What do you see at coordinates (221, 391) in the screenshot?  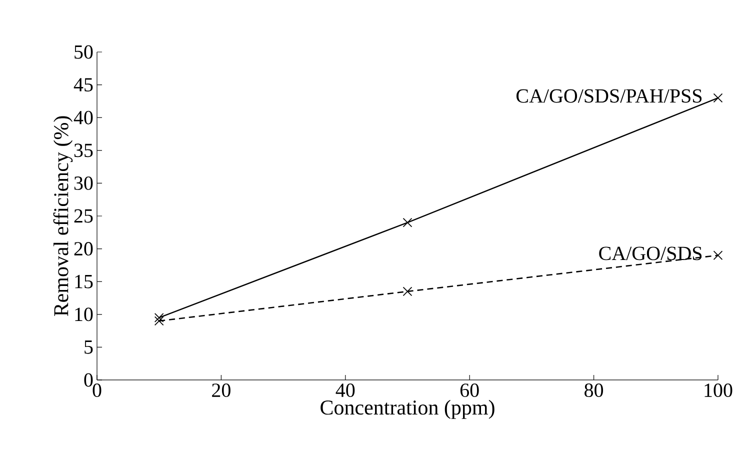 I see `x-tick-label: 20` at bounding box center [221, 391].